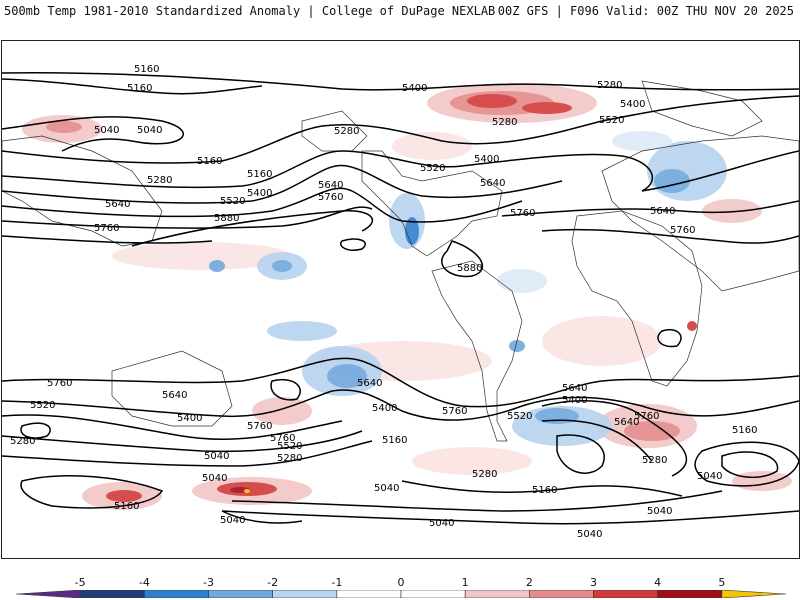 Image resolution: width=800 pixels, height=600 pixels. I want to click on colorbar-tick-label: -3, so click(208, 582).